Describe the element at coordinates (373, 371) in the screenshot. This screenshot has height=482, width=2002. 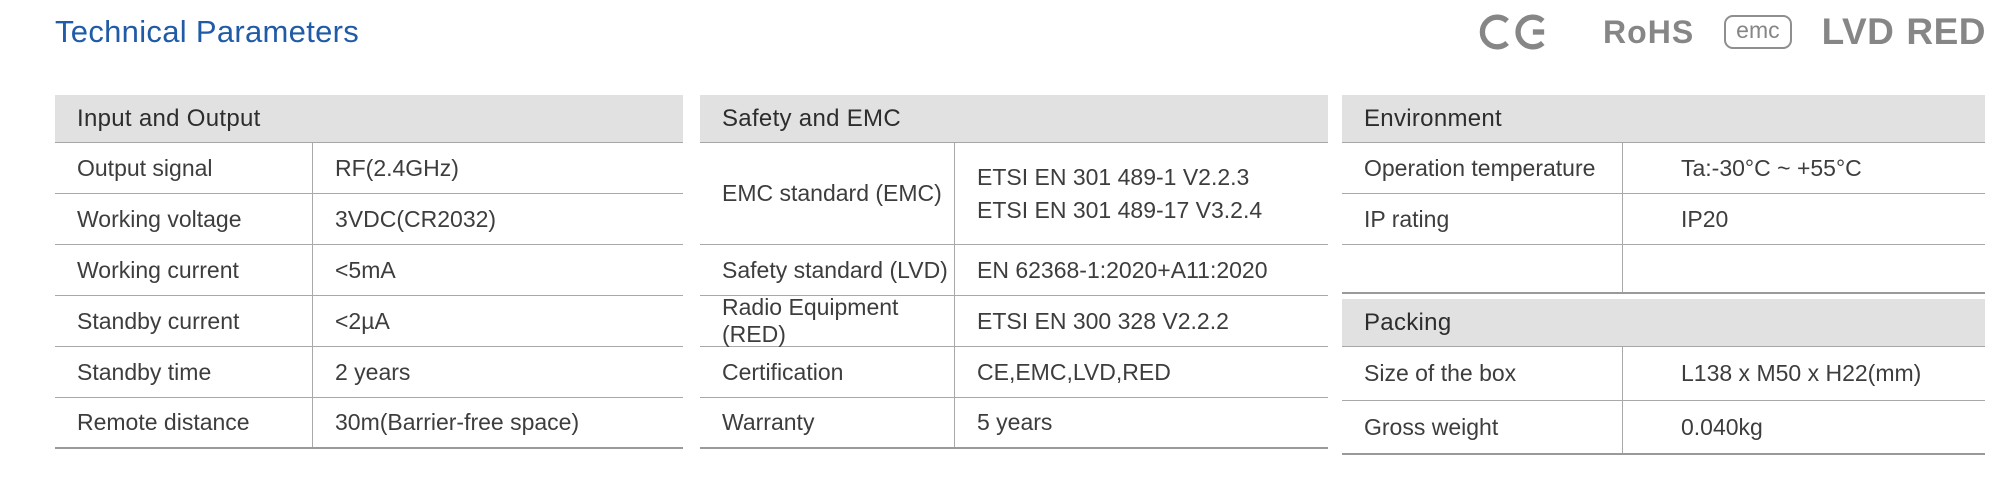
I see `row-value: 2 years` at that location.